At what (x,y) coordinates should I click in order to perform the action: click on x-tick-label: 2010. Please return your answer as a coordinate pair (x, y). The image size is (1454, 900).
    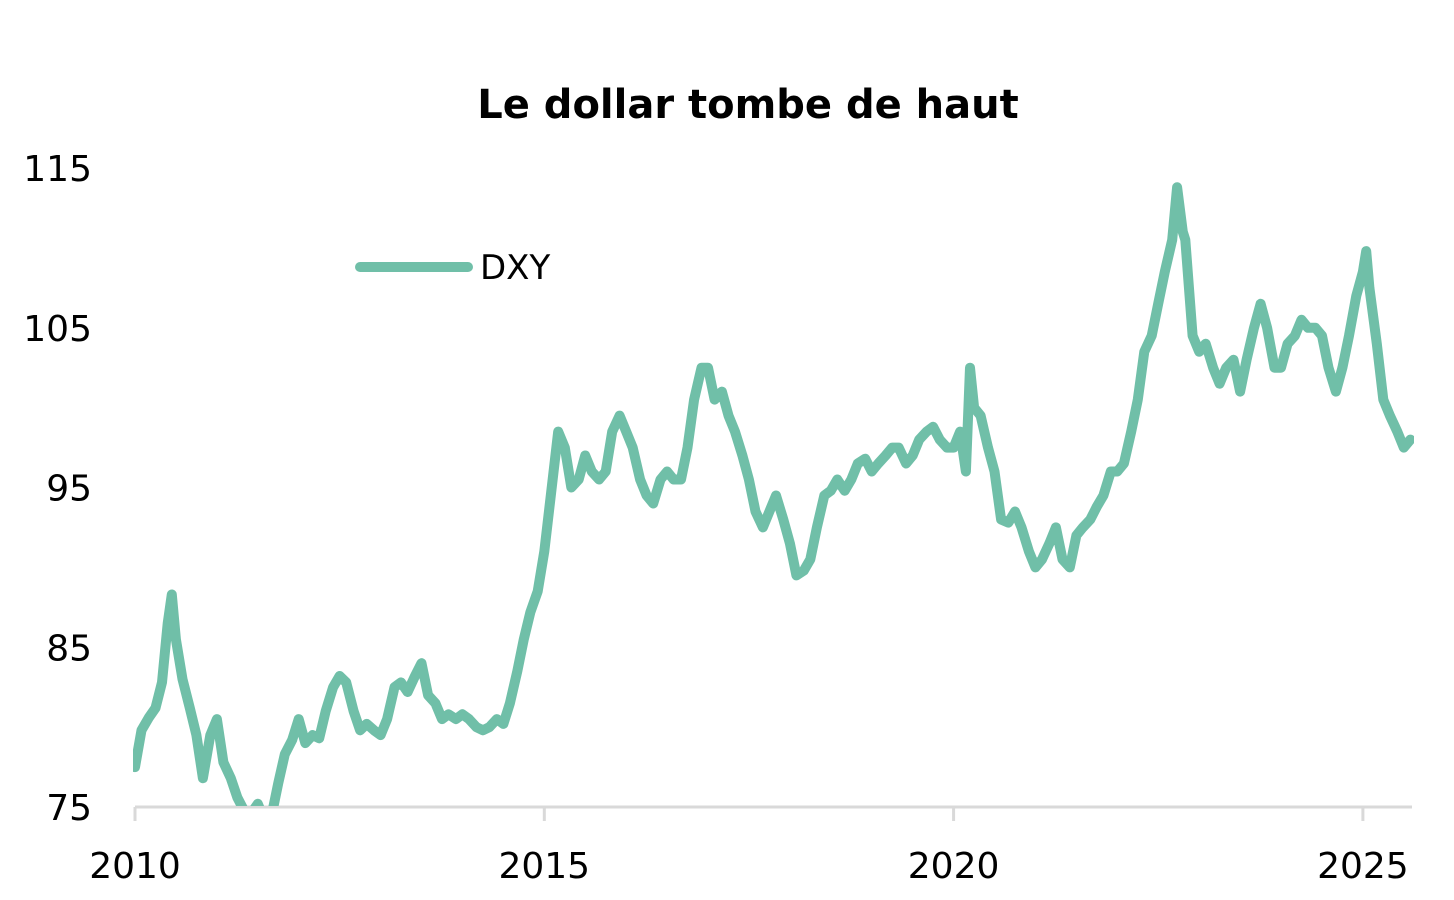
    Looking at the image, I should click on (135, 866).